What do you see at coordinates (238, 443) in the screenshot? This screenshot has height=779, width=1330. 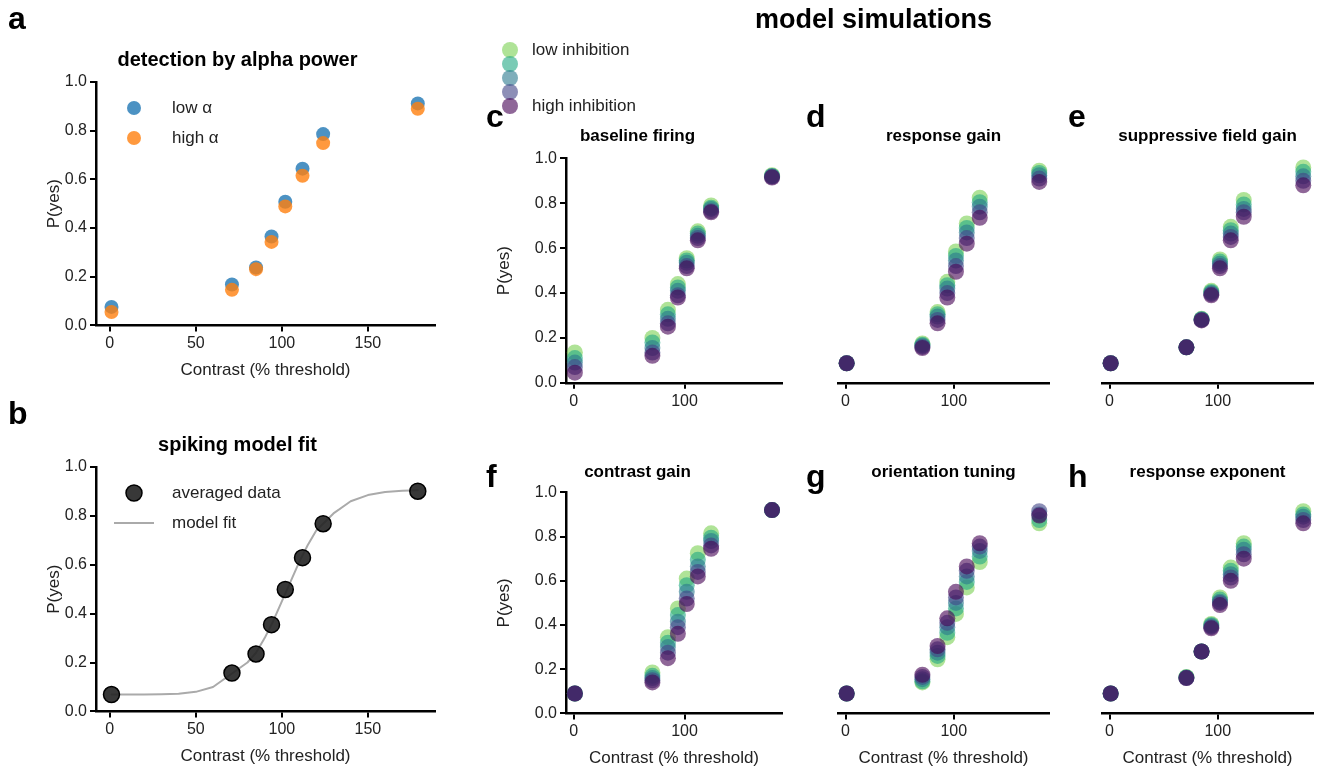 I see `chart-title: spiking model fit` at bounding box center [238, 443].